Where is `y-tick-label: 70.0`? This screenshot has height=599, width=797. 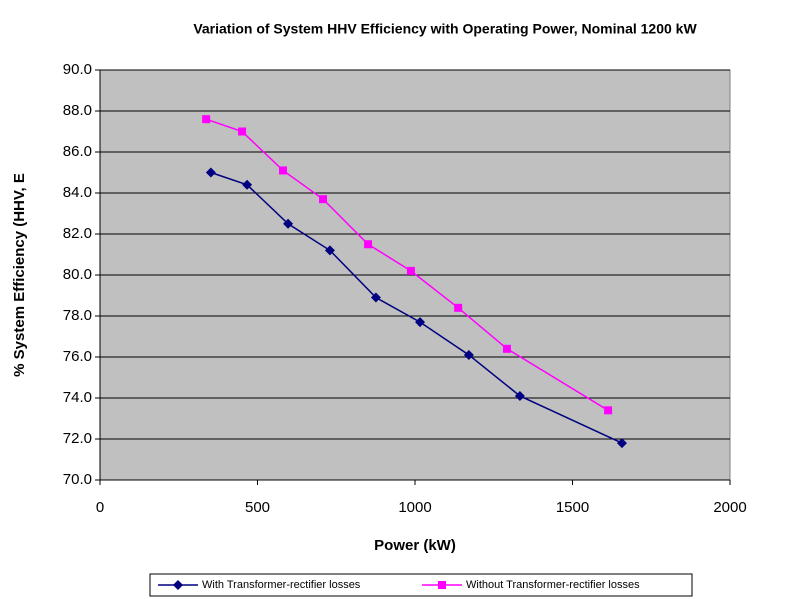 y-tick-label: 70.0 is located at coordinates (77, 479).